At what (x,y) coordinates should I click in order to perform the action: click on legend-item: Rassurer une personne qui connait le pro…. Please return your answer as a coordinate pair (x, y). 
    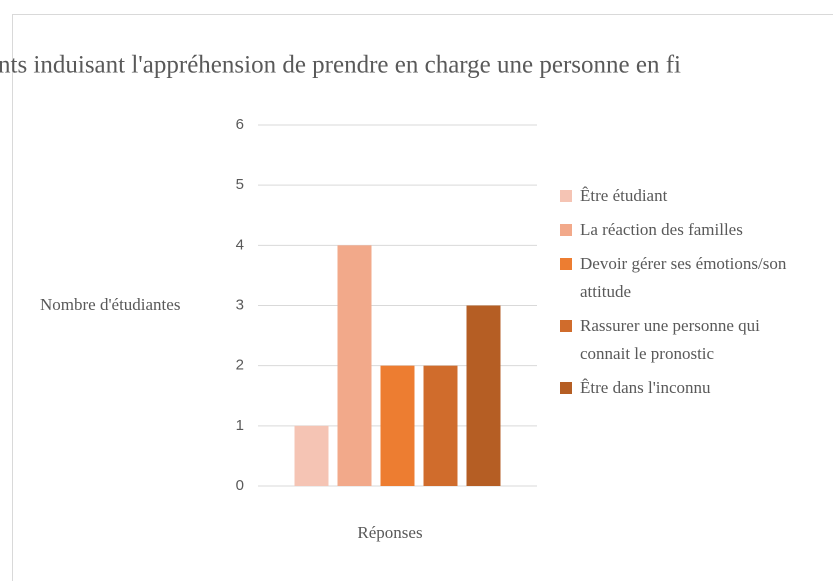
    Looking at the image, I should click on (685, 340).